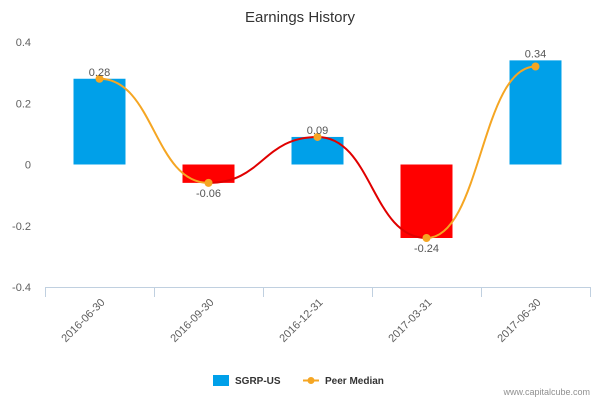 The width and height of the screenshot is (600, 400). What do you see at coordinates (208, 194) in the screenshot?
I see `bar-data-label: -0.06` at bounding box center [208, 194].